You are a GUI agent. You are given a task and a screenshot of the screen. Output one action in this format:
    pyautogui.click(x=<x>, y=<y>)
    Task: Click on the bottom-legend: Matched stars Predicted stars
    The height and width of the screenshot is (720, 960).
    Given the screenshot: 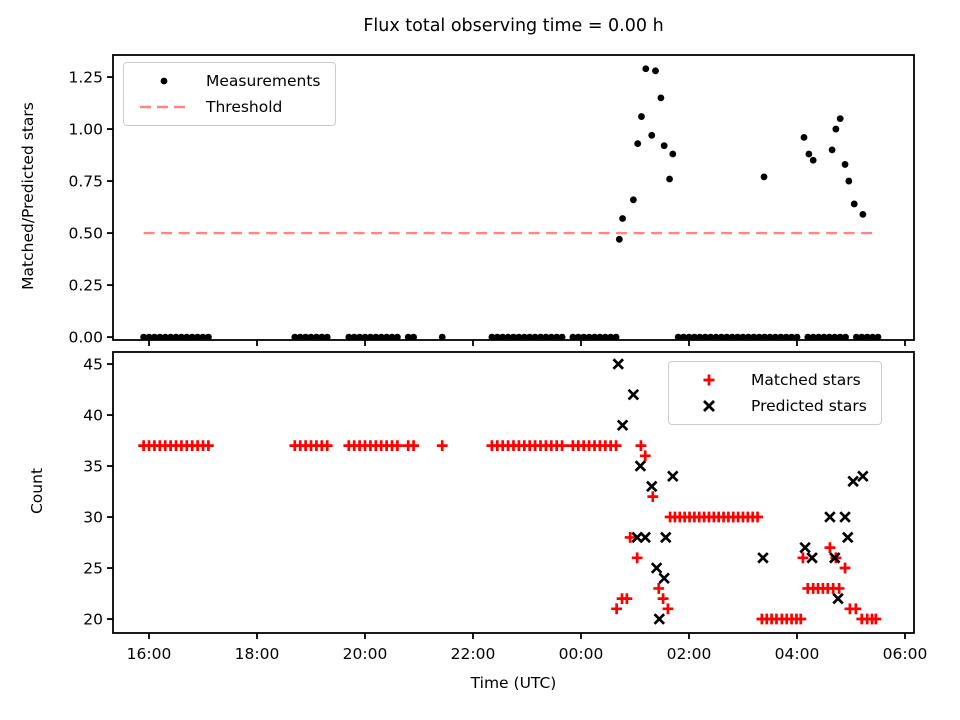 What is the action you would take?
    pyautogui.click(x=775, y=393)
    